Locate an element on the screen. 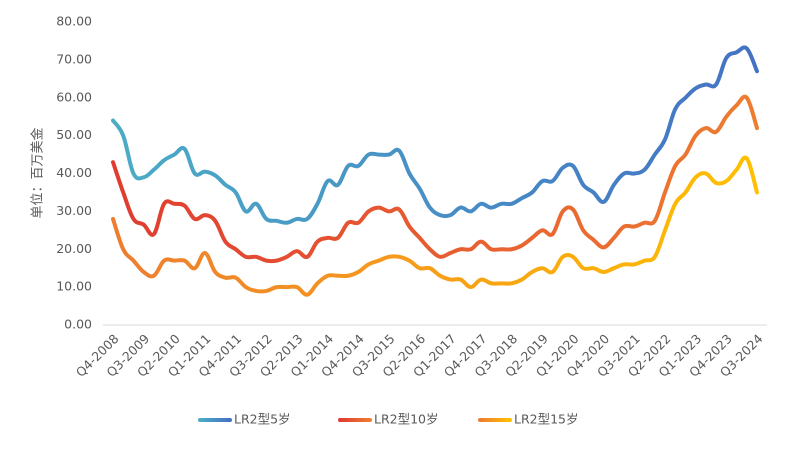  y-tick-label: 80.00 is located at coordinates (74, 21).